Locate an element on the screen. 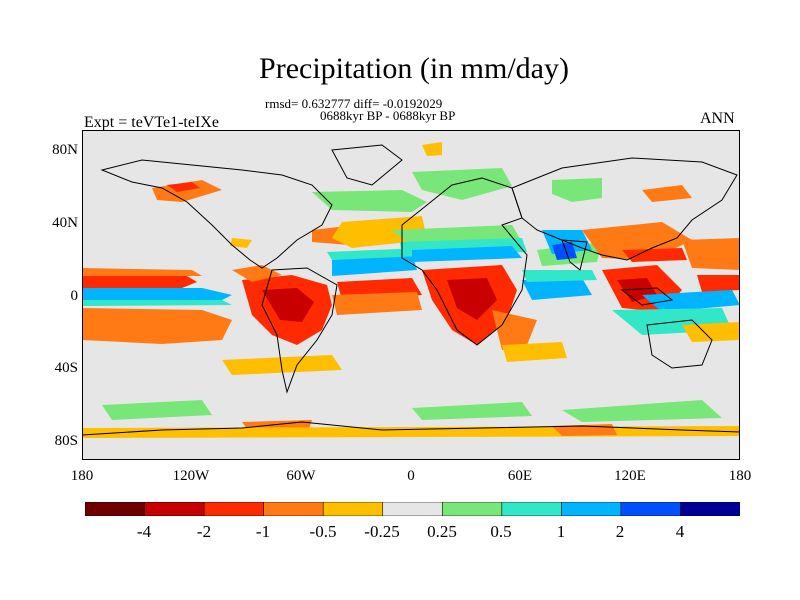  colorbar-label: 1 is located at coordinates (561, 531).